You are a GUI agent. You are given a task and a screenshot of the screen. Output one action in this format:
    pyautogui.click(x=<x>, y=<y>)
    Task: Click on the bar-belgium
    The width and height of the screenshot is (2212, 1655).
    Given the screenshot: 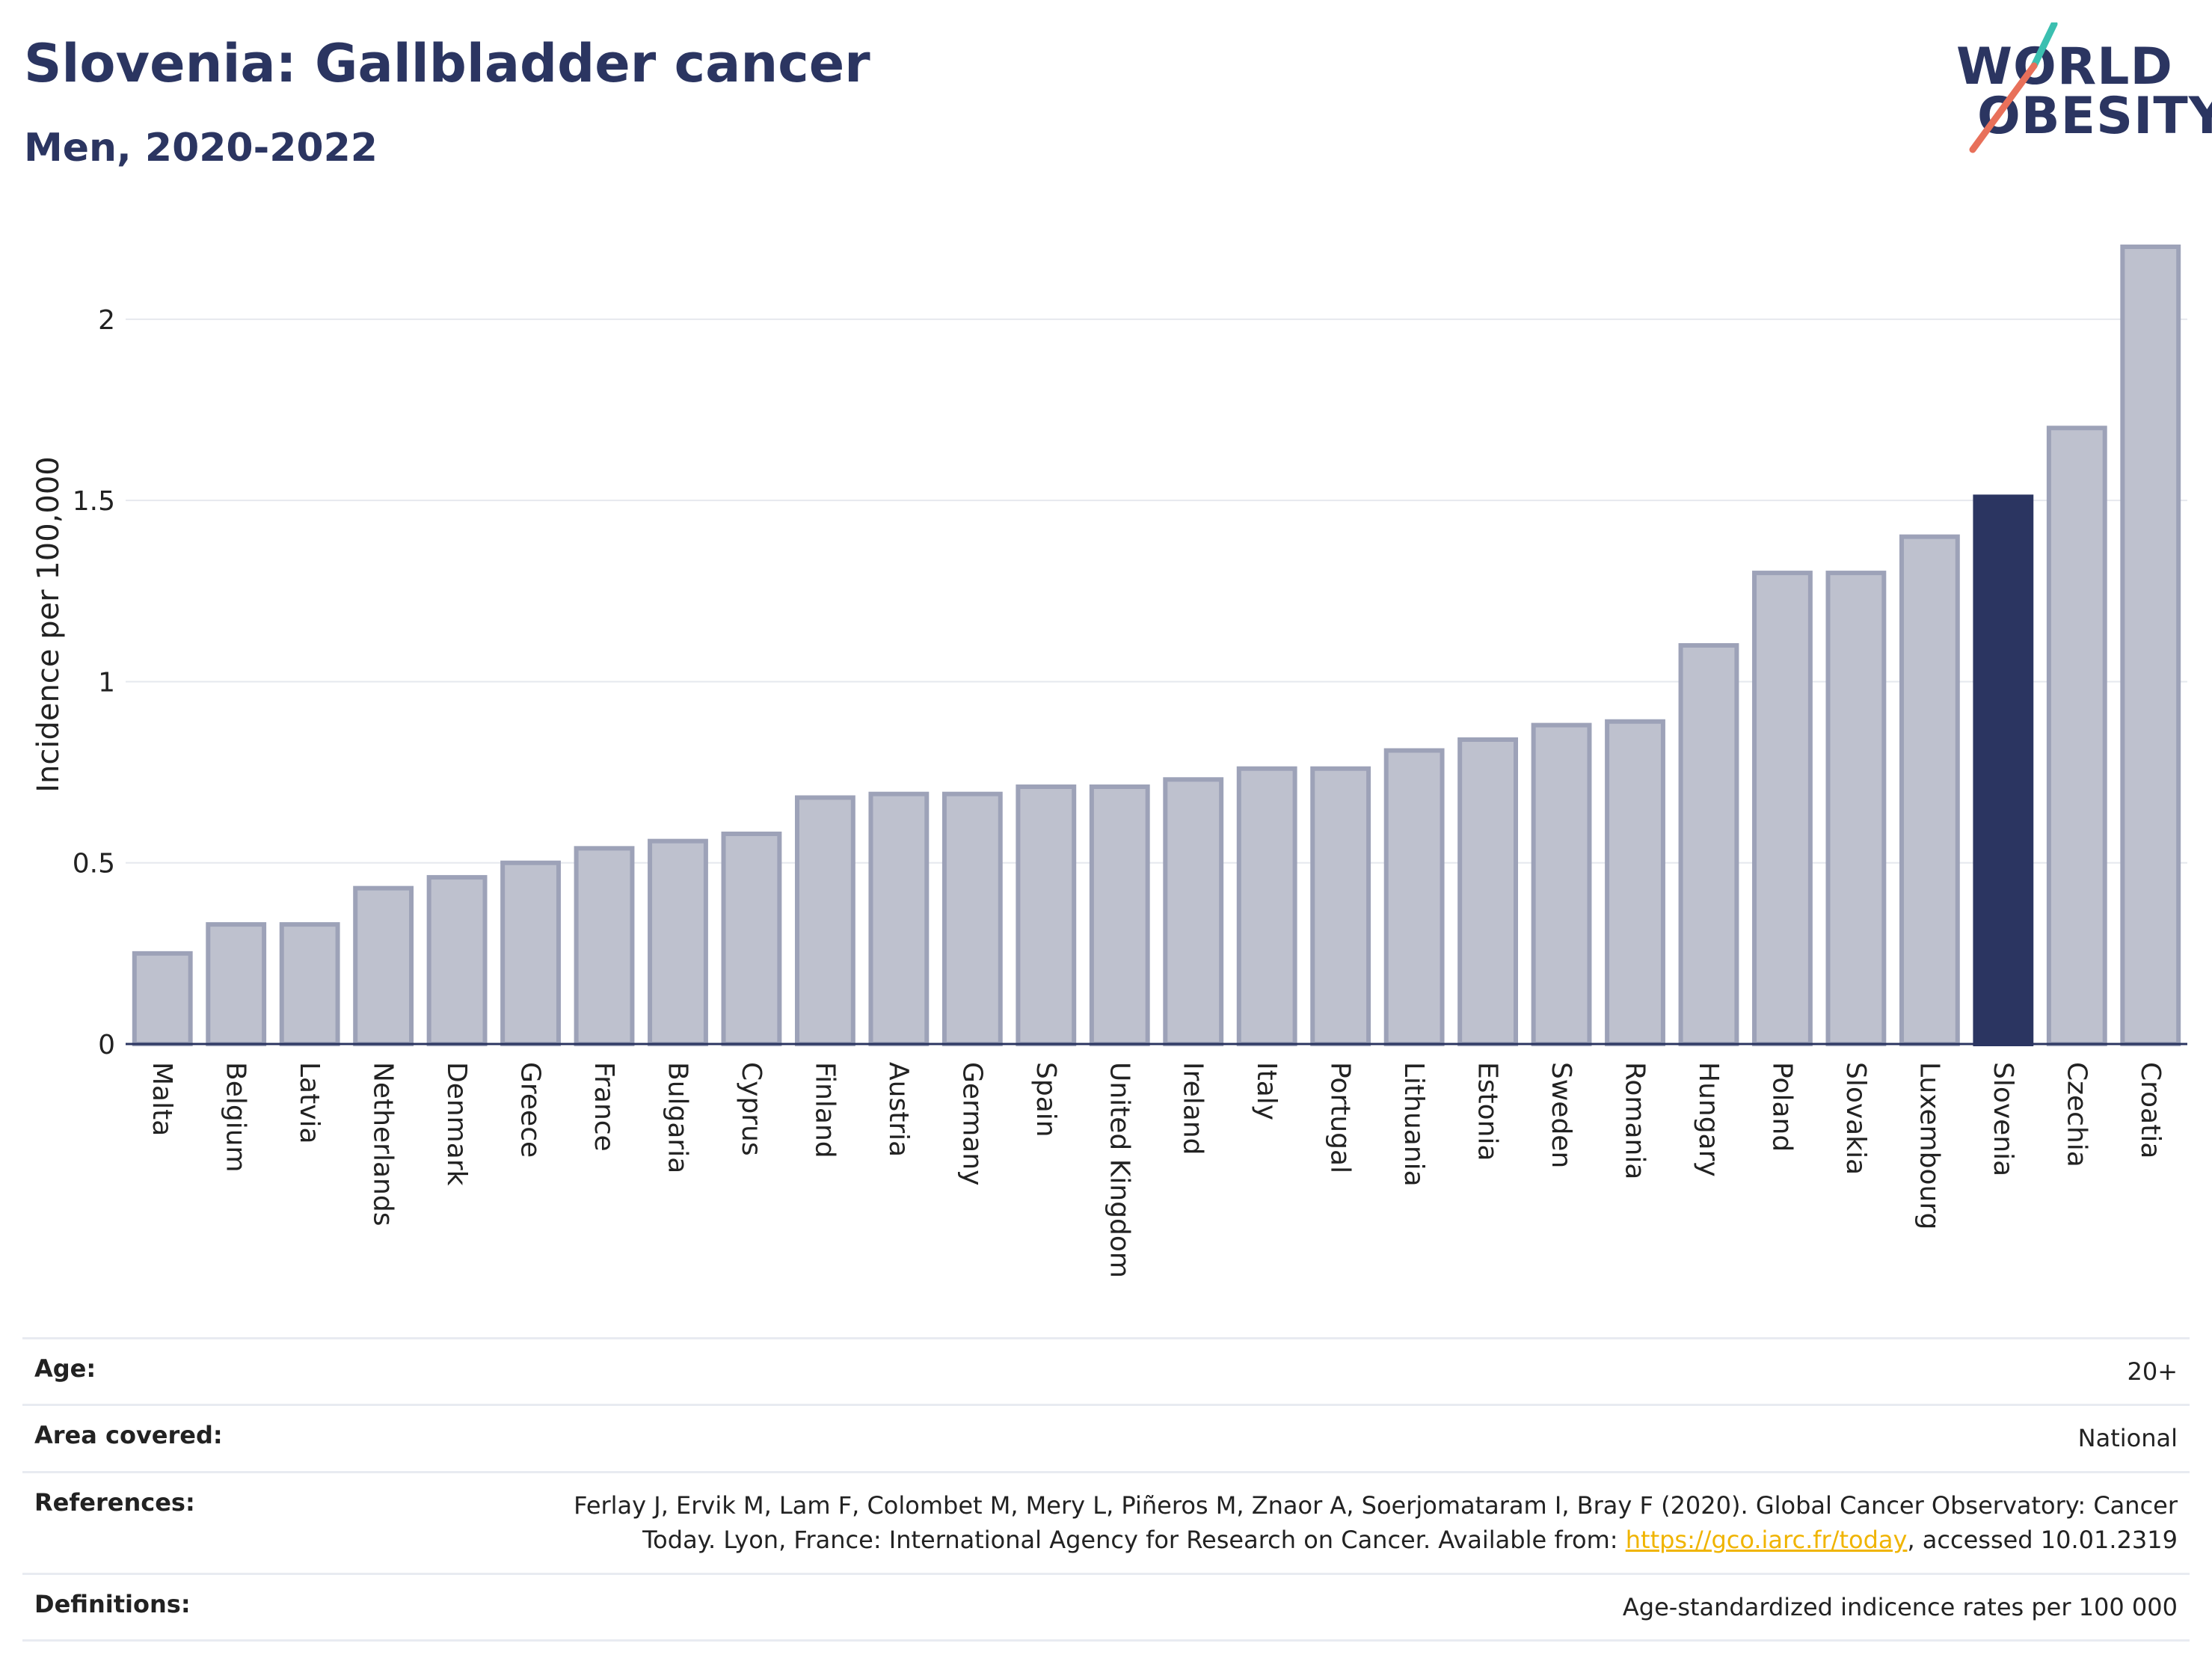 What is the action you would take?
    pyautogui.click(x=237, y=984)
    